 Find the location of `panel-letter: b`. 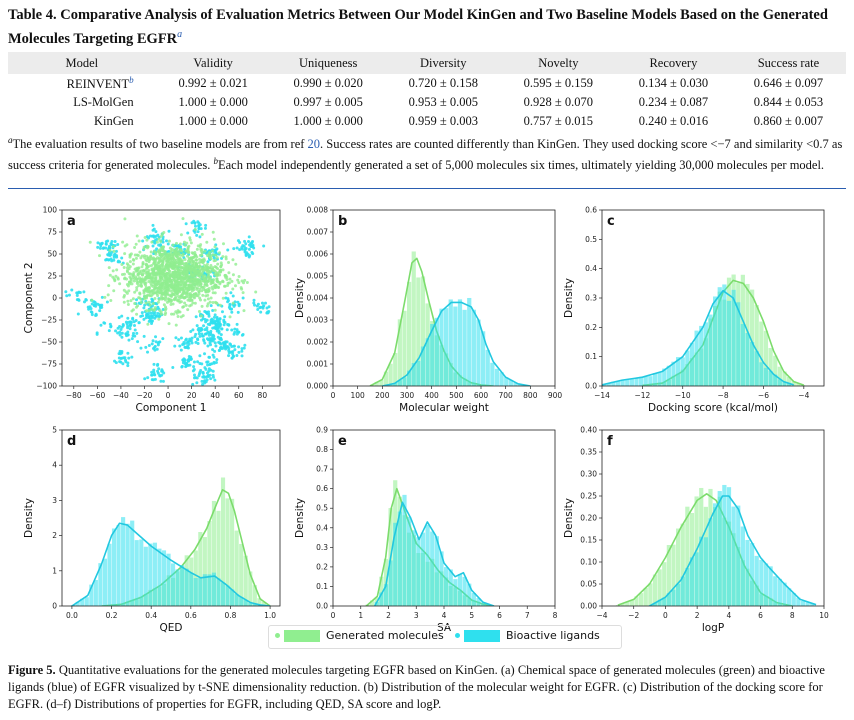

panel-letter: b is located at coordinates (342, 221).